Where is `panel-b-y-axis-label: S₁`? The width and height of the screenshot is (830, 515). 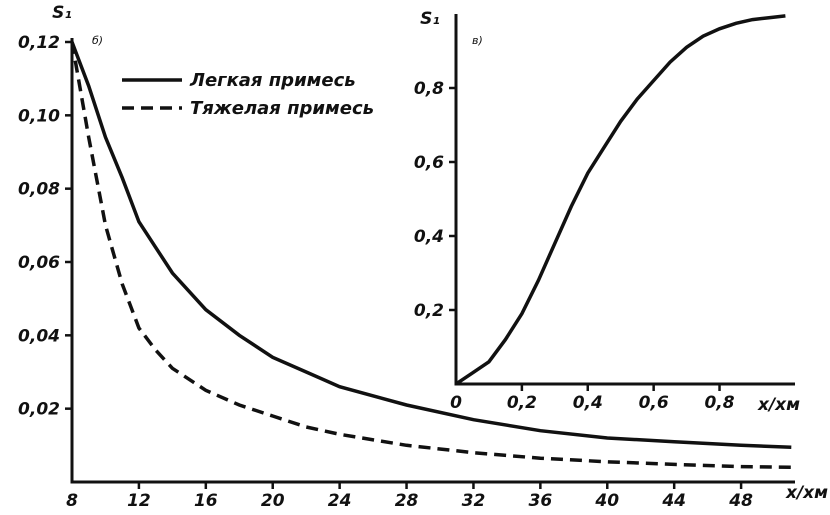
panel-b-y-axis-label: S₁ is located at coordinates (62, 13).